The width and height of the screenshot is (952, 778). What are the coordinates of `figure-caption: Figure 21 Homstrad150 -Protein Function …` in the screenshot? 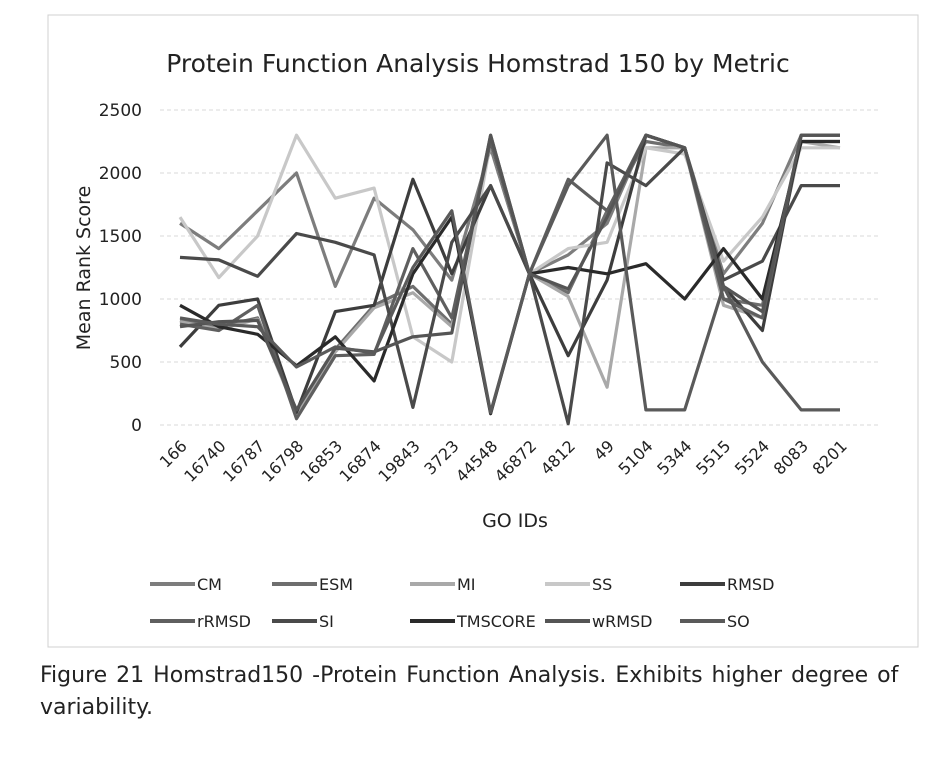 It's located at (469, 691).